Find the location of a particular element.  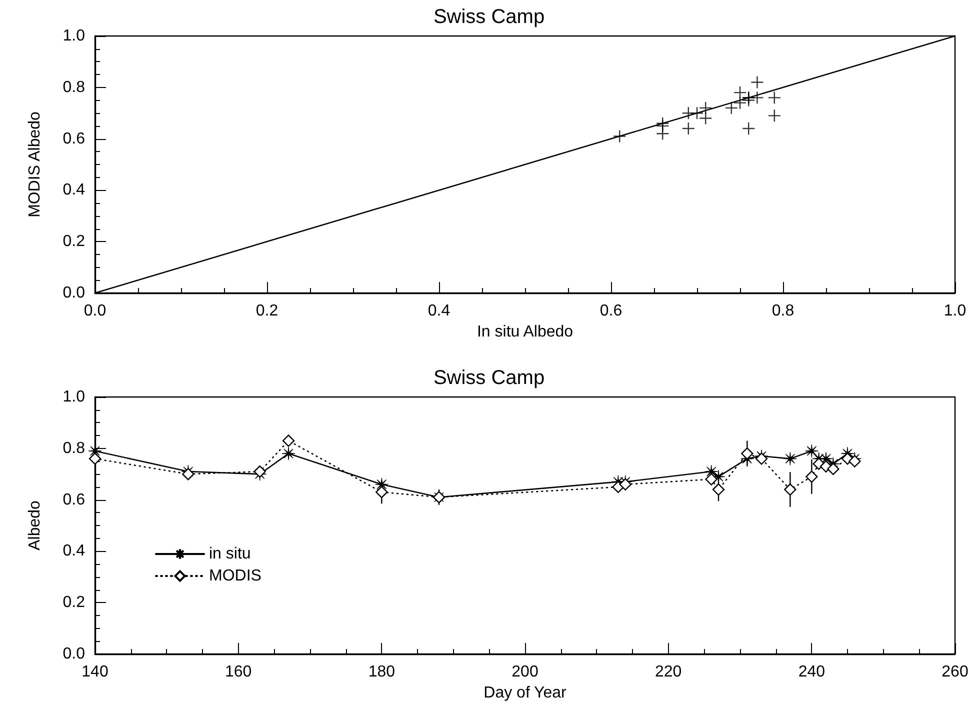

x-tick-label: 0.4 is located at coordinates (439, 311).